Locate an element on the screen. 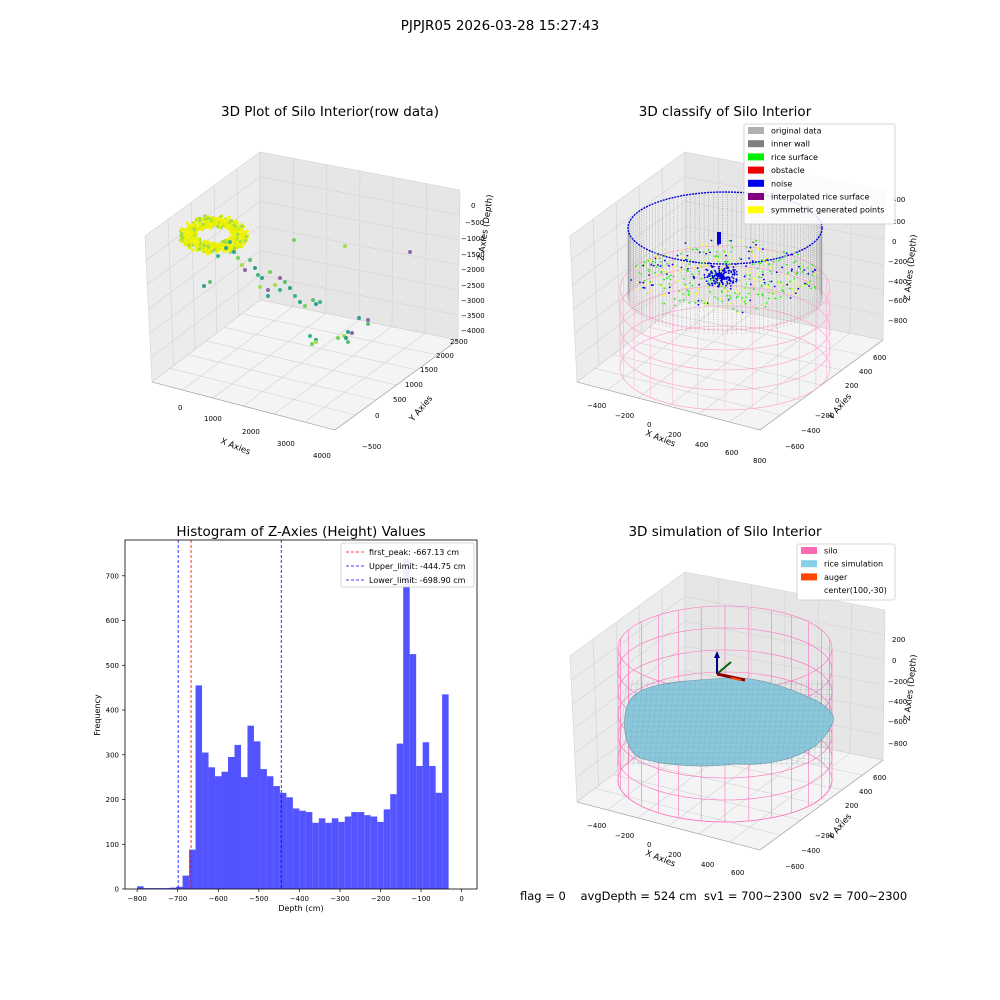 This screenshot has height=1000, width=1000. sim-y-ticks: −600 −400 −200 0 200 400 600 is located at coordinates (835, 822).